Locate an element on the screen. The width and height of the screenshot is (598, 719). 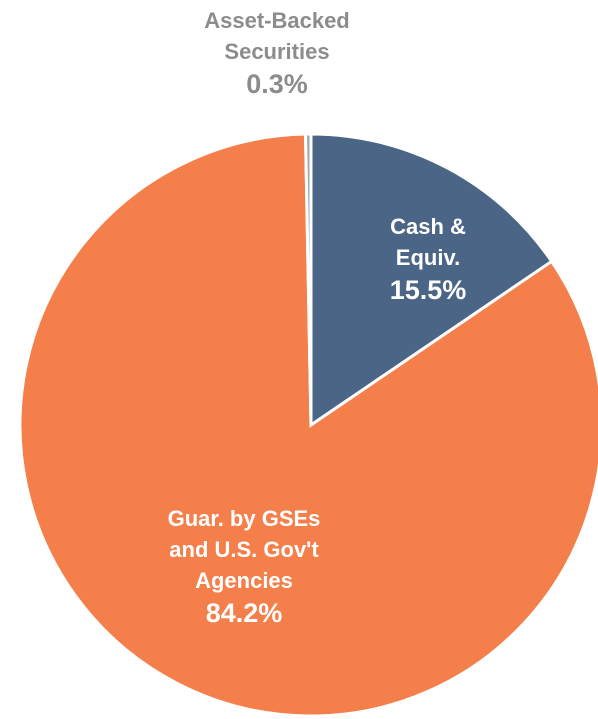
pie-slice is located at coordinates (308, 279).